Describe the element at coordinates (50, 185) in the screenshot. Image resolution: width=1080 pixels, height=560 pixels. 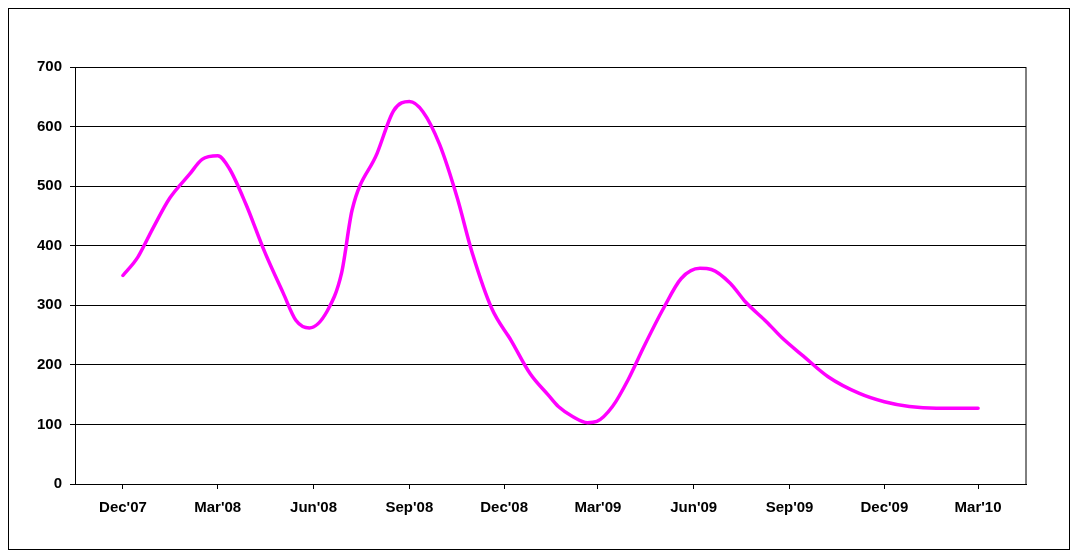
I see `y-tick-label: 500` at that location.